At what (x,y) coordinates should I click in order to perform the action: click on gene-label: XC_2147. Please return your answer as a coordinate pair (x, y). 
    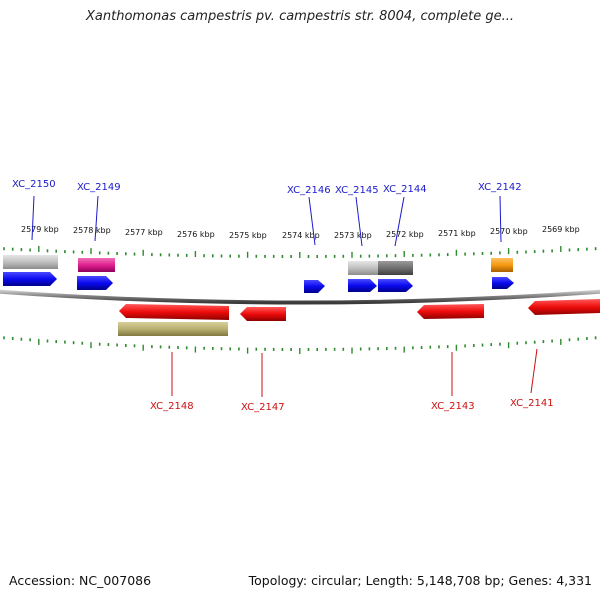
    Looking at the image, I should click on (263, 407).